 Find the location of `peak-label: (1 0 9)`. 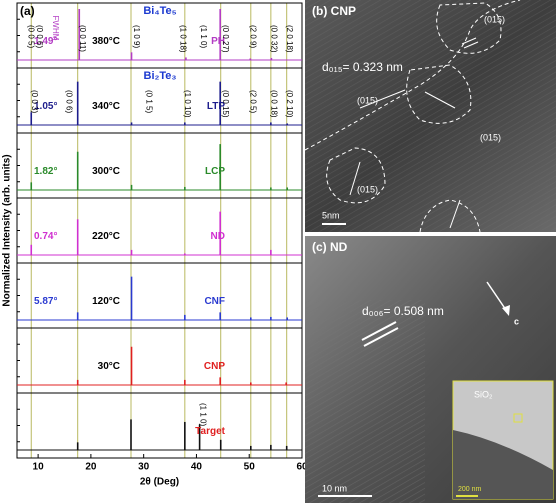

peak-label: (1 0 9) is located at coordinates (136, 36).